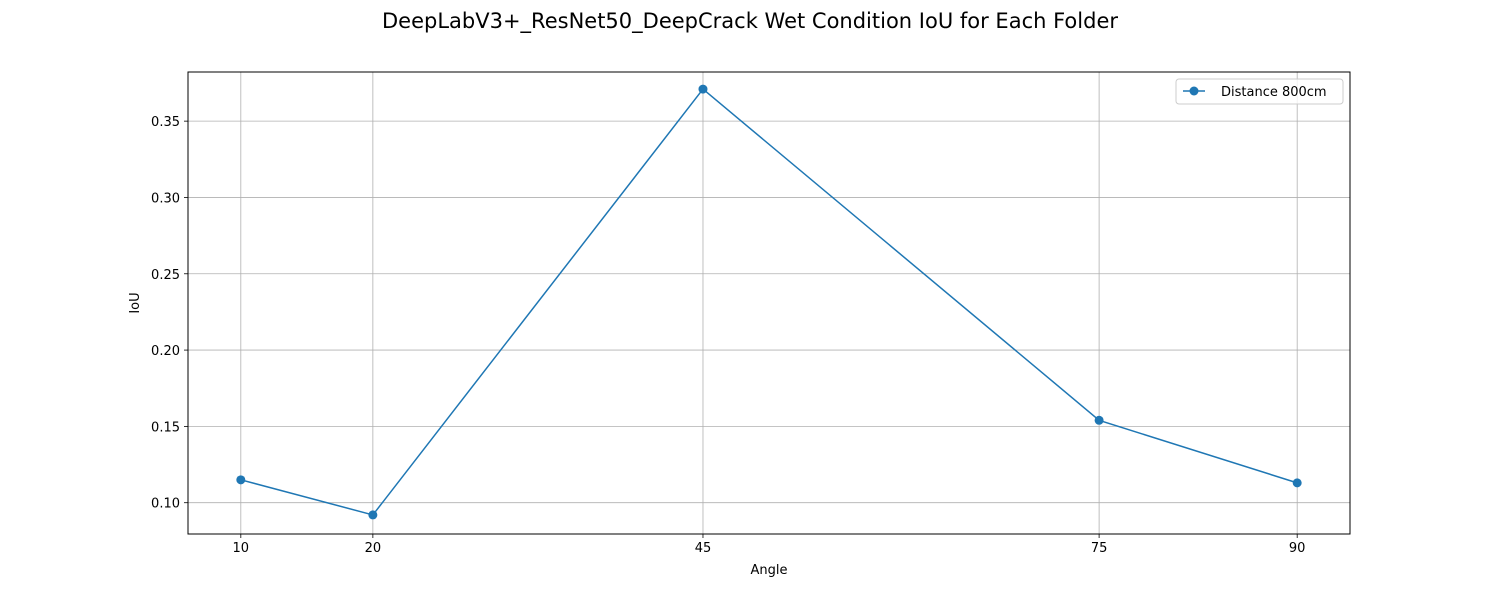  What do you see at coordinates (165, 275) in the screenshot?
I see `y-tick-label: 0.25` at bounding box center [165, 275].